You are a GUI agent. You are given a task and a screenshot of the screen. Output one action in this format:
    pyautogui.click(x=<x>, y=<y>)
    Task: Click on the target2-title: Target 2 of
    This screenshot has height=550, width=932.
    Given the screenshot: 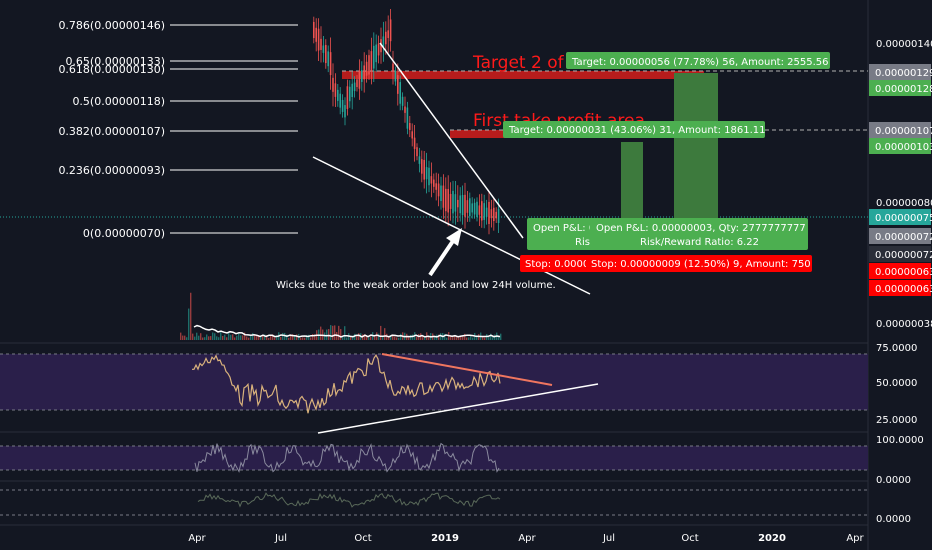 What is the action you would take?
    pyautogui.click(x=518, y=63)
    